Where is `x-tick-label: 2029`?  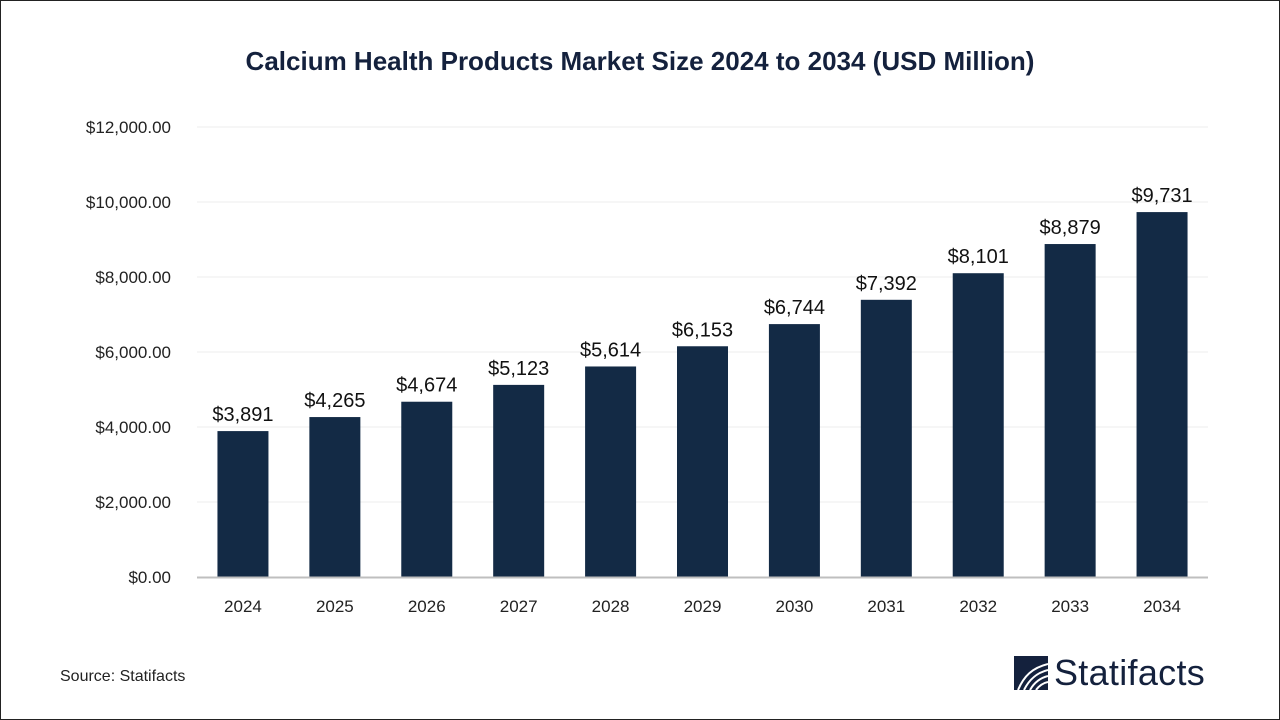
x-tick-label: 2029 is located at coordinates (703, 606).